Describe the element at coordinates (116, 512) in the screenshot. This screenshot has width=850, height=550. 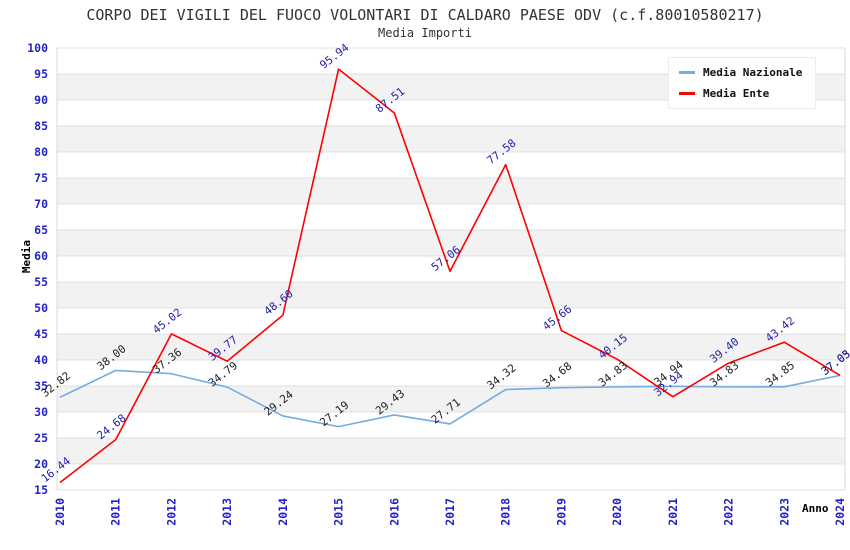
I see `x-tick-label: 2011` at that location.